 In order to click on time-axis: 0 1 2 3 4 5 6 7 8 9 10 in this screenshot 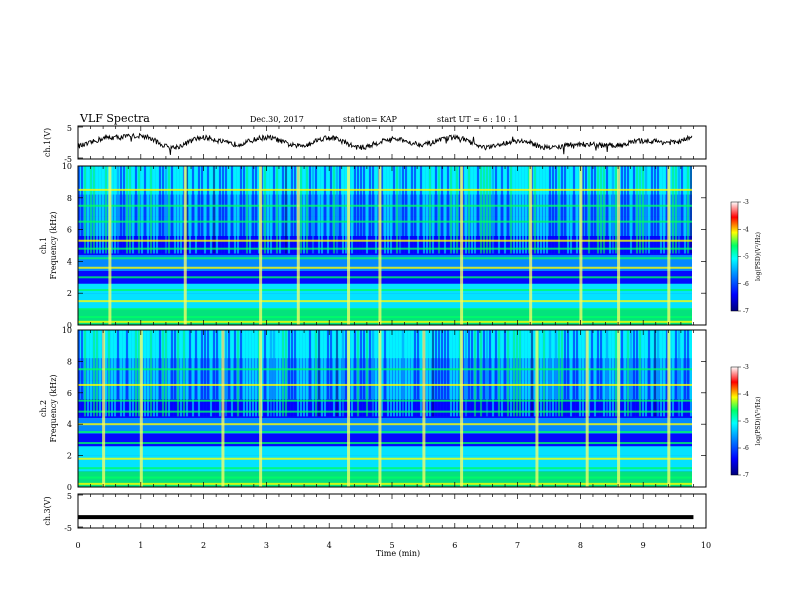, I will do `click(393, 545)`.